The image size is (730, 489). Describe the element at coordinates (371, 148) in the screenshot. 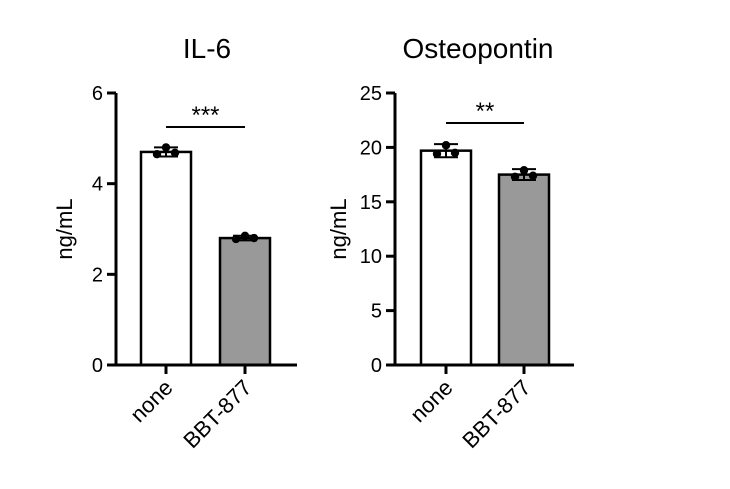

I see `y-tick-label: 20` at that location.